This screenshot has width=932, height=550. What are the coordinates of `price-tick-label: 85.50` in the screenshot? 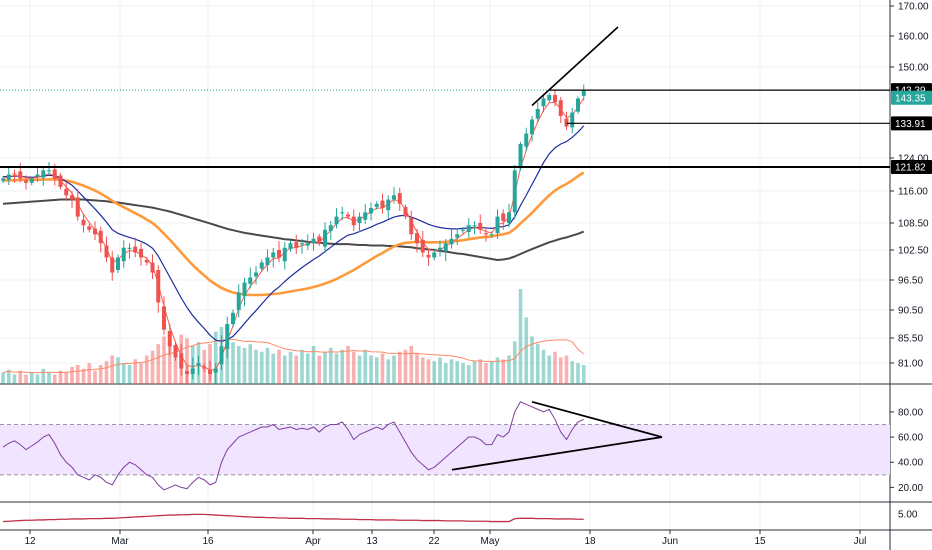 It's located at (910, 339).